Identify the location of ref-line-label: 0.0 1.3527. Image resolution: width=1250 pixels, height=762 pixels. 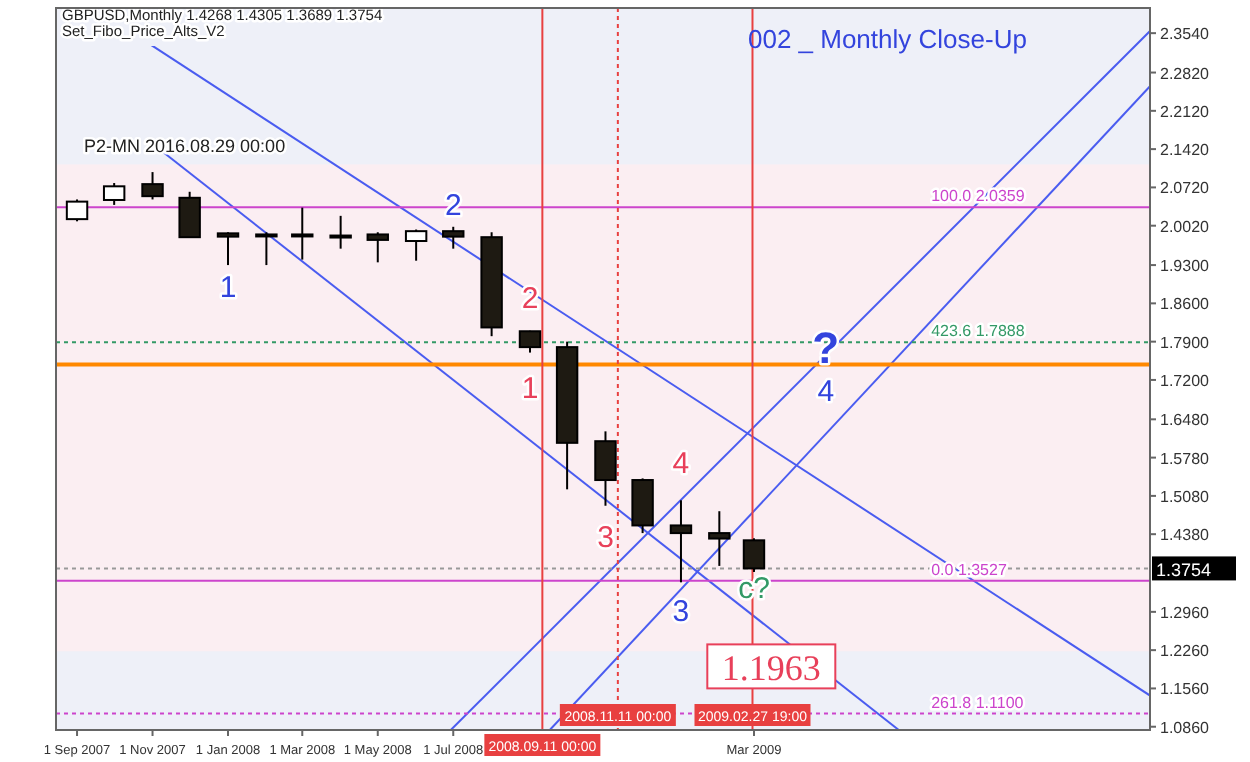
(969, 569).